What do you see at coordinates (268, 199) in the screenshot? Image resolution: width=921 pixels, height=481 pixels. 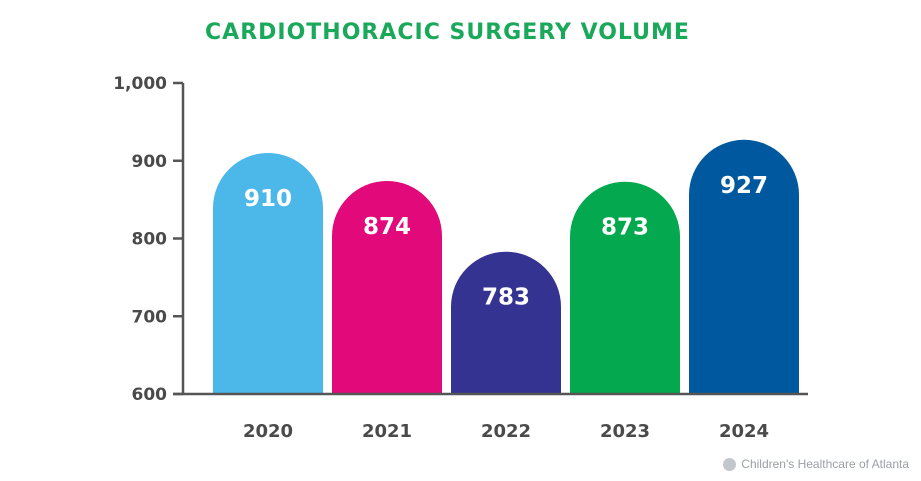 I see `bar-value-label: 910` at bounding box center [268, 199].